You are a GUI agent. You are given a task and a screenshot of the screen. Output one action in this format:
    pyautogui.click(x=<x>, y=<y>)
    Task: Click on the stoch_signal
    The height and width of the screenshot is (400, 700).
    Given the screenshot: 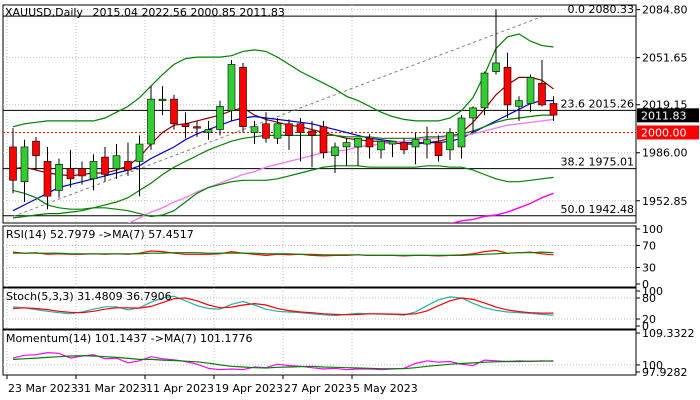 What is the action you would take?
    pyautogui.click(x=283, y=306)
    